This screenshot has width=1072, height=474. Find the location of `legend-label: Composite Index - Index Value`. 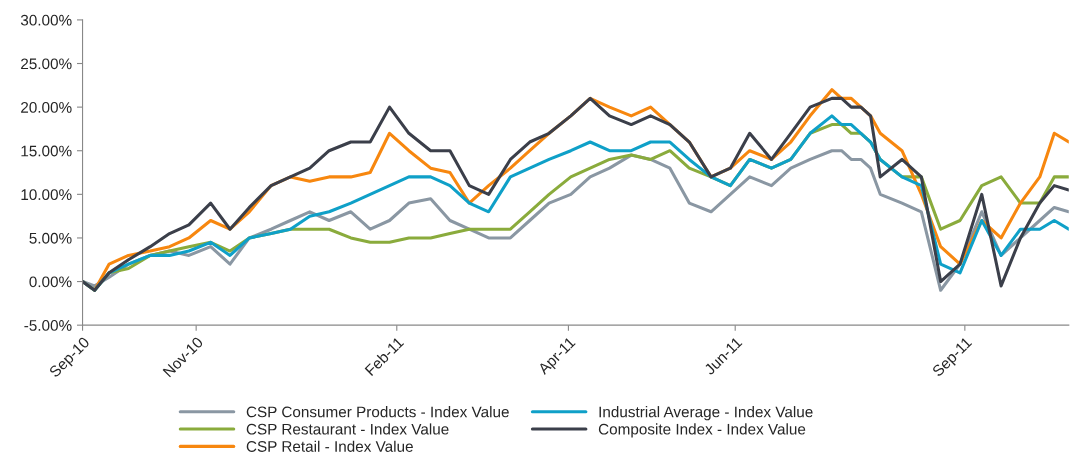

legend-label: Composite Index - Index Value is located at coordinates (702, 430).